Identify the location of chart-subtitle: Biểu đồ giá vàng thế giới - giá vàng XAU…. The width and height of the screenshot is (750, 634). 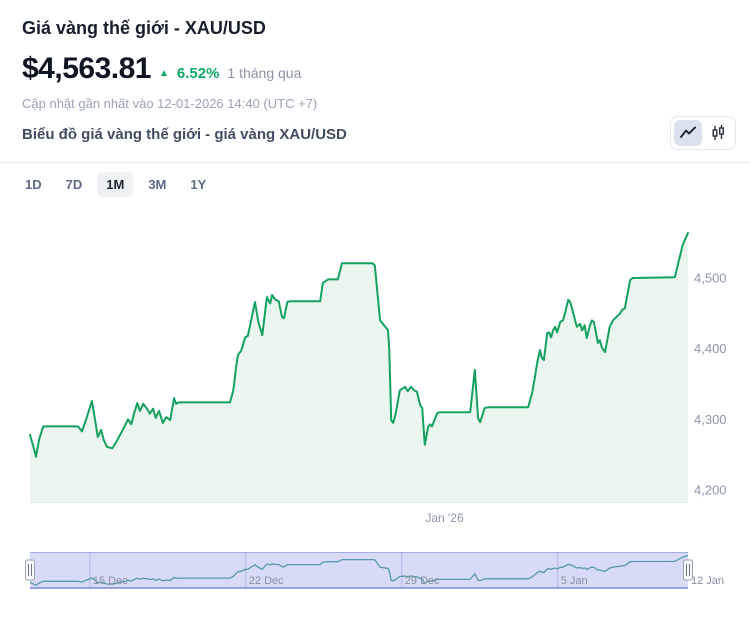
(184, 134).